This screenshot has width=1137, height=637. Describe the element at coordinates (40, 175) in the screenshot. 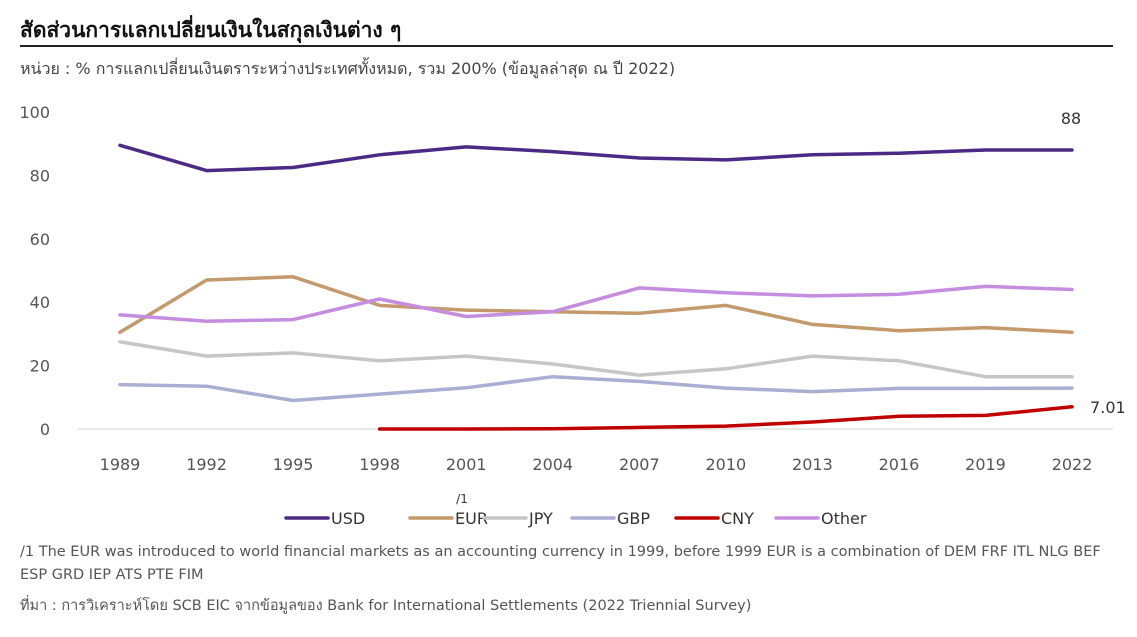

I see `y-tick-label-80: 80` at that location.